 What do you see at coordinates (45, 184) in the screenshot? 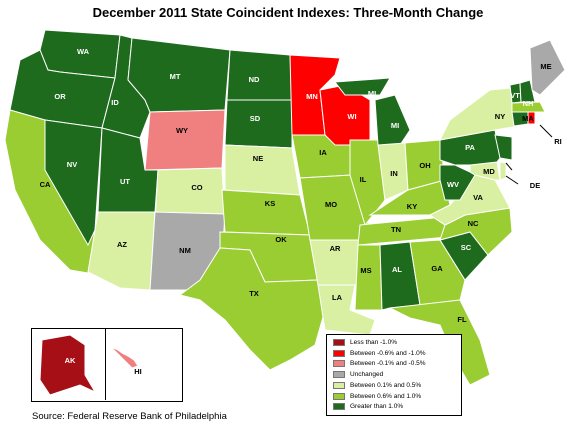
I see `label-CA: CA` at bounding box center [45, 184].